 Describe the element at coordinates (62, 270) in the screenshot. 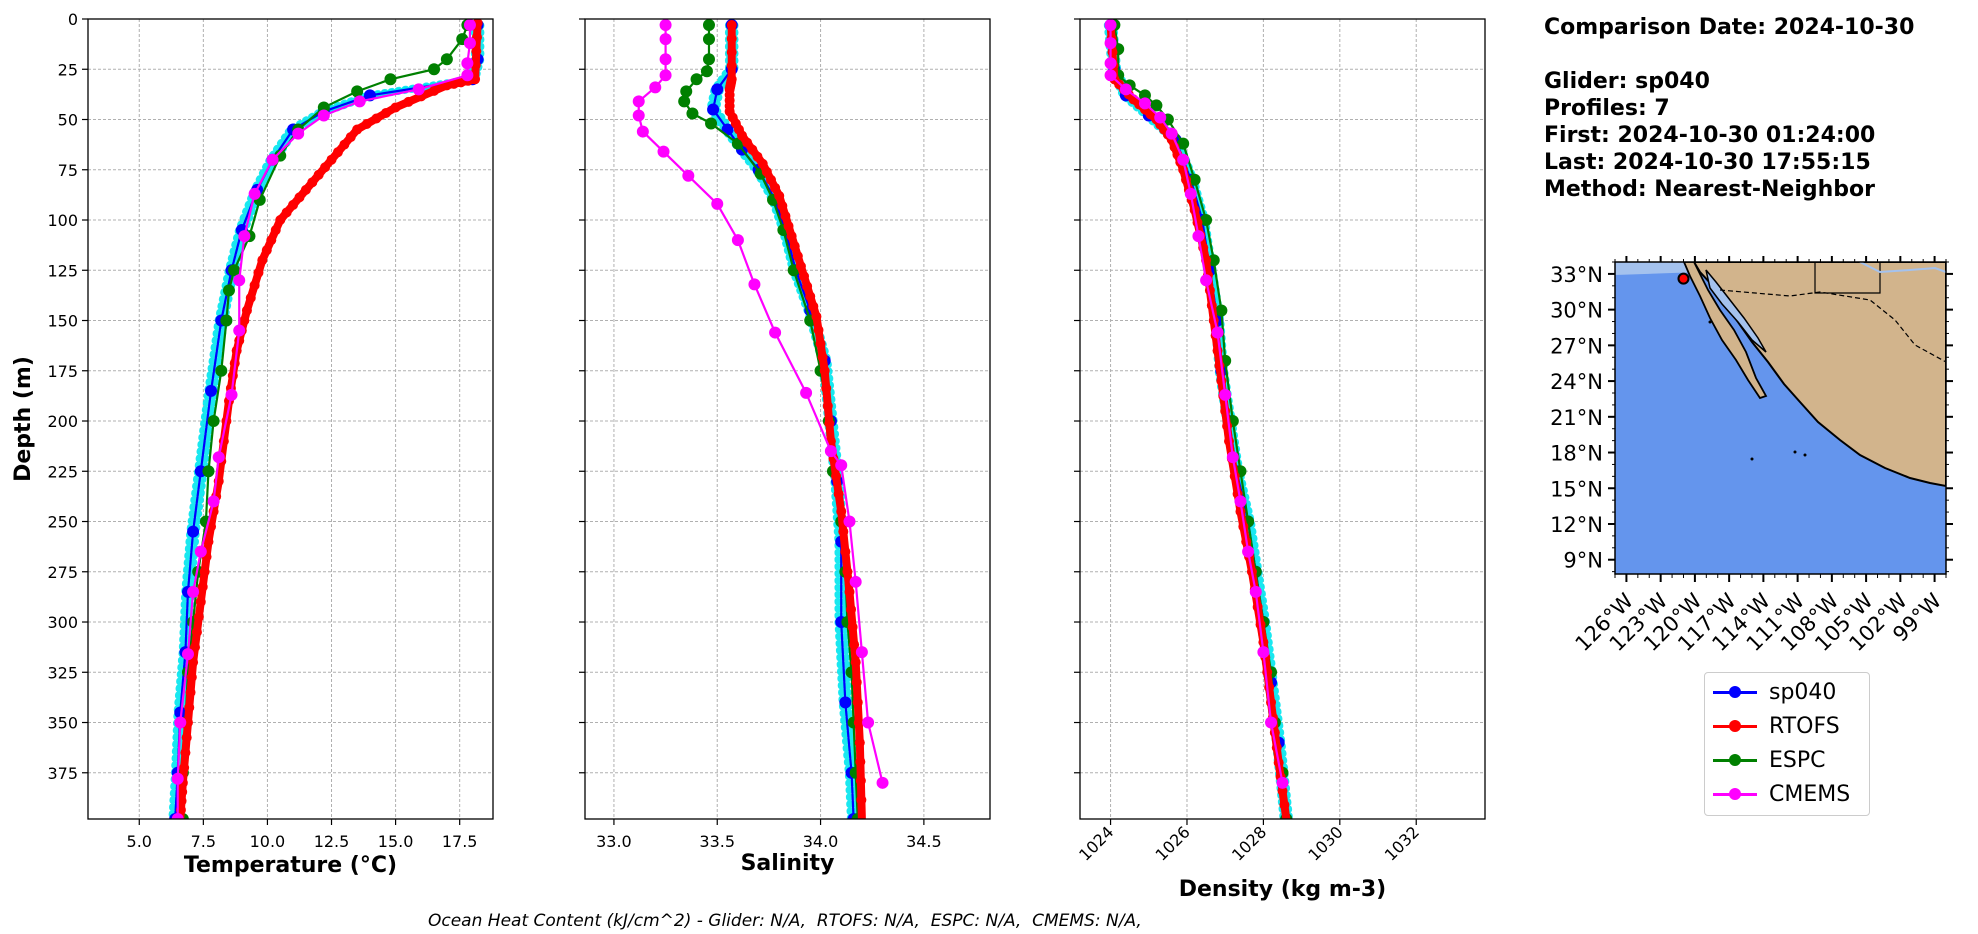

I see `y-tick-label: 125` at that location.